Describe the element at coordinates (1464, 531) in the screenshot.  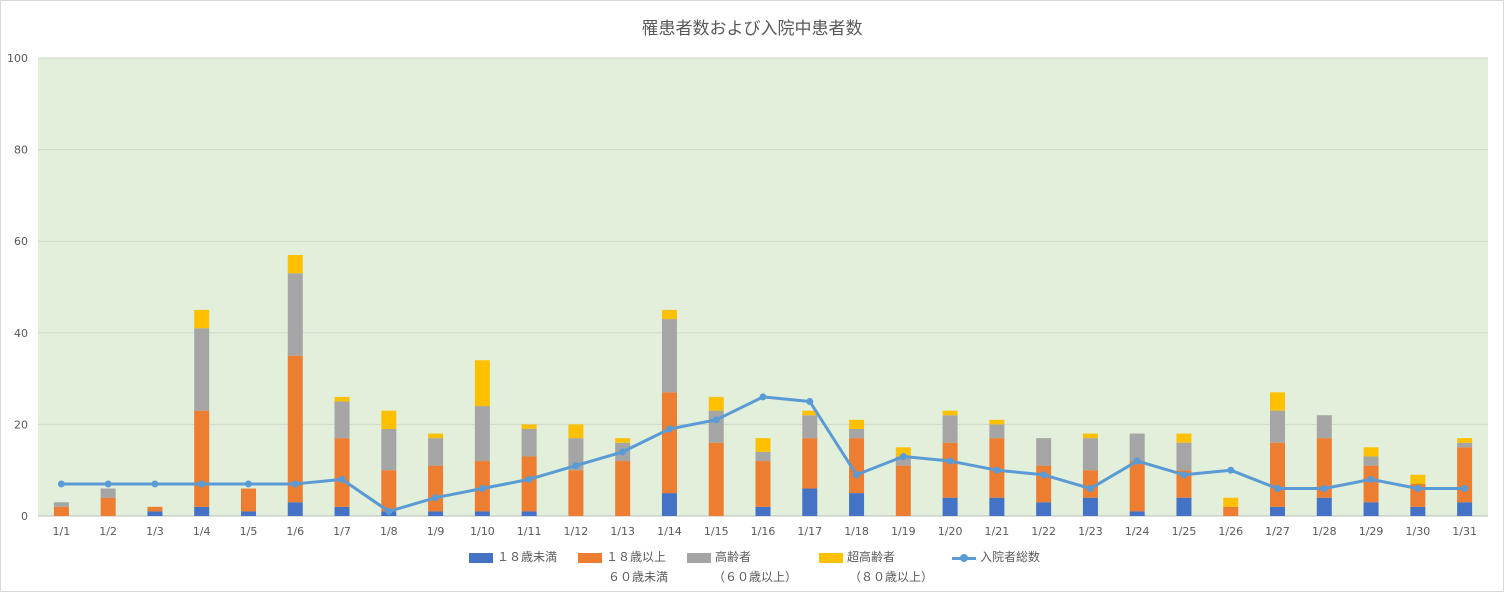
I see `x-tick-label: 1/31` at that location.